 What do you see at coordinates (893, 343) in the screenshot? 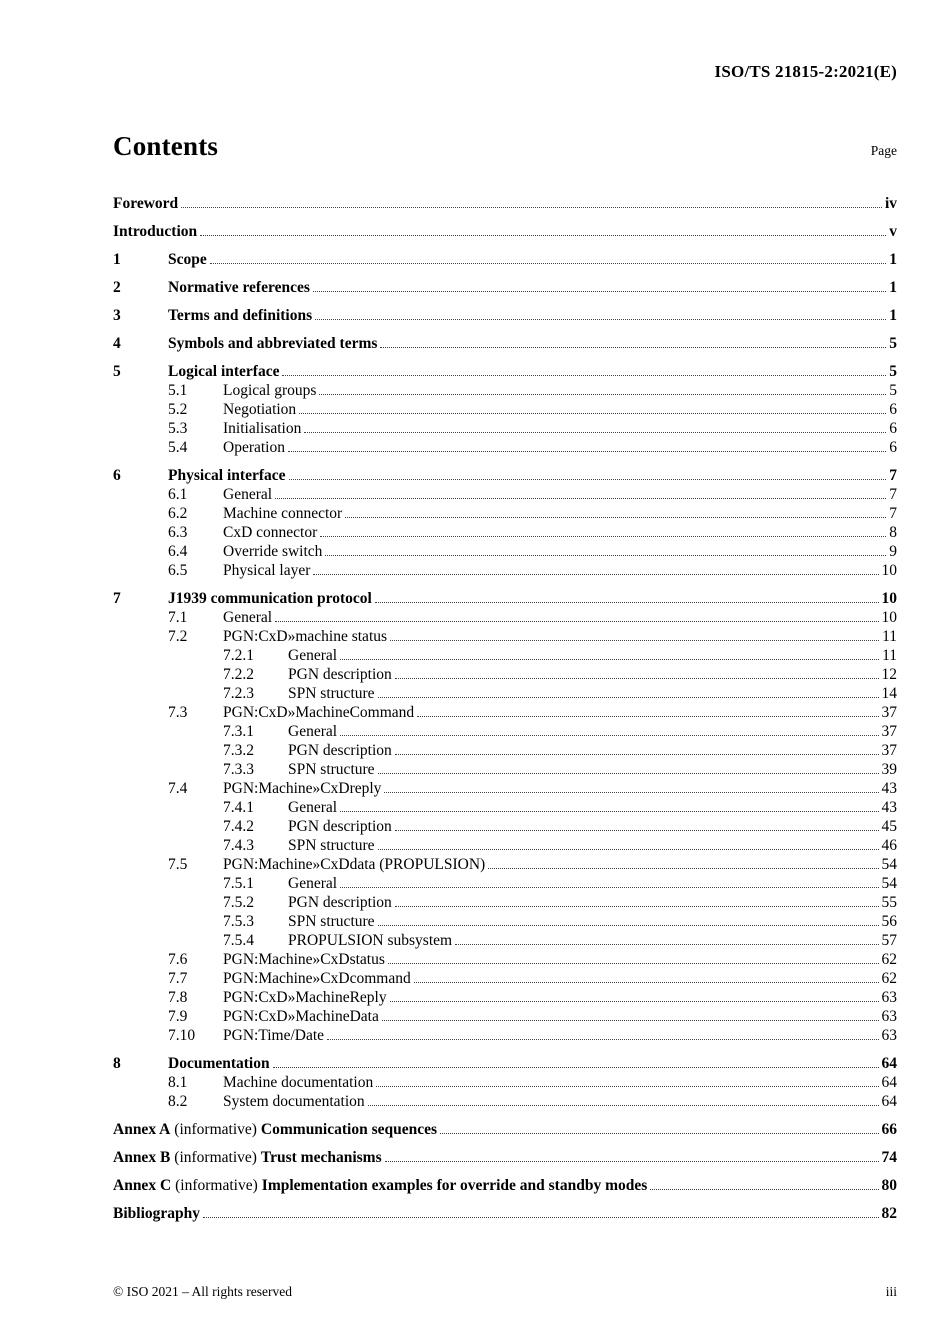
I see `toc-entry-page: 5` at bounding box center [893, 343].